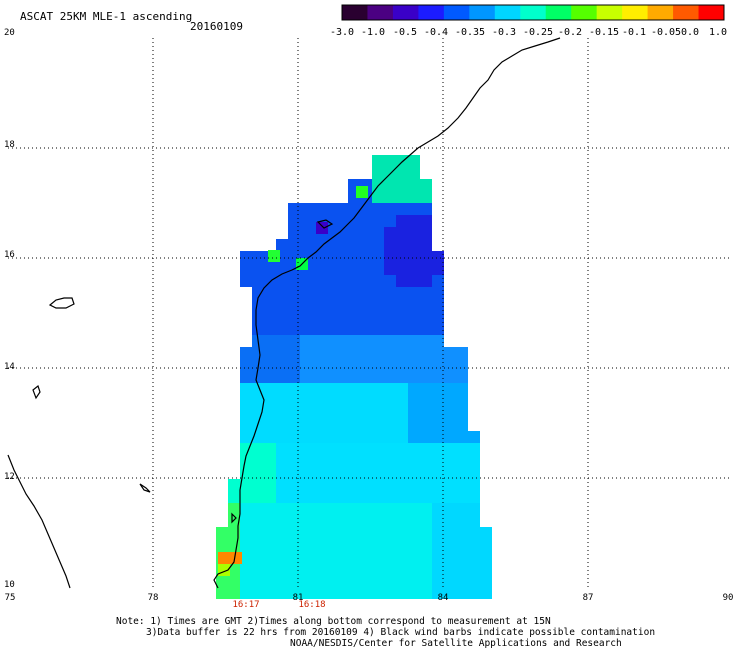 The height and width of the screenshot is (650, 740). What do you see at coordinates (443, 598) in the screenshot?
I see `lon-label: 84` at bounding box center [443, 598].